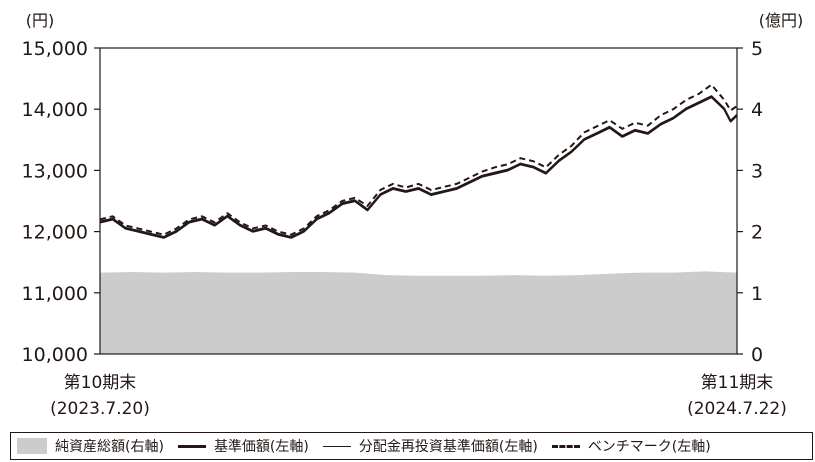 The width and height of the screenshot is (815, 462). What do you see at coordinates (757, 49) in the screenshot?
I see `right-tick-label: 5` at bounding box center [757, 49].